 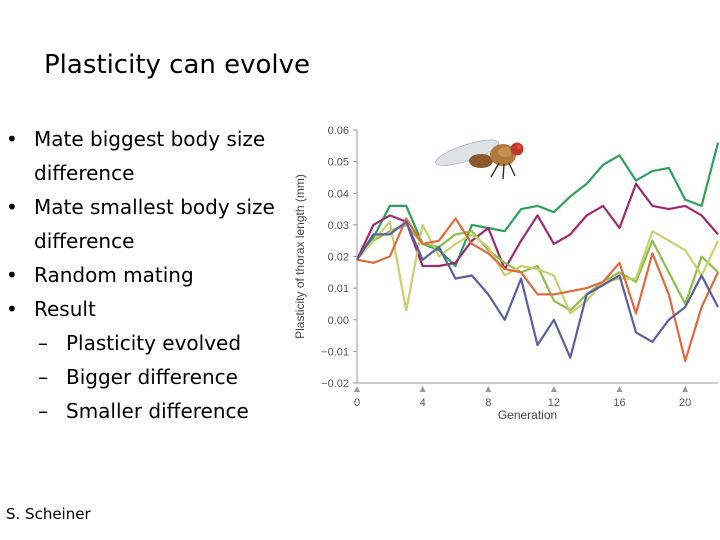 I want to click on x-tick-label: 8, so click(x=488, y=403).